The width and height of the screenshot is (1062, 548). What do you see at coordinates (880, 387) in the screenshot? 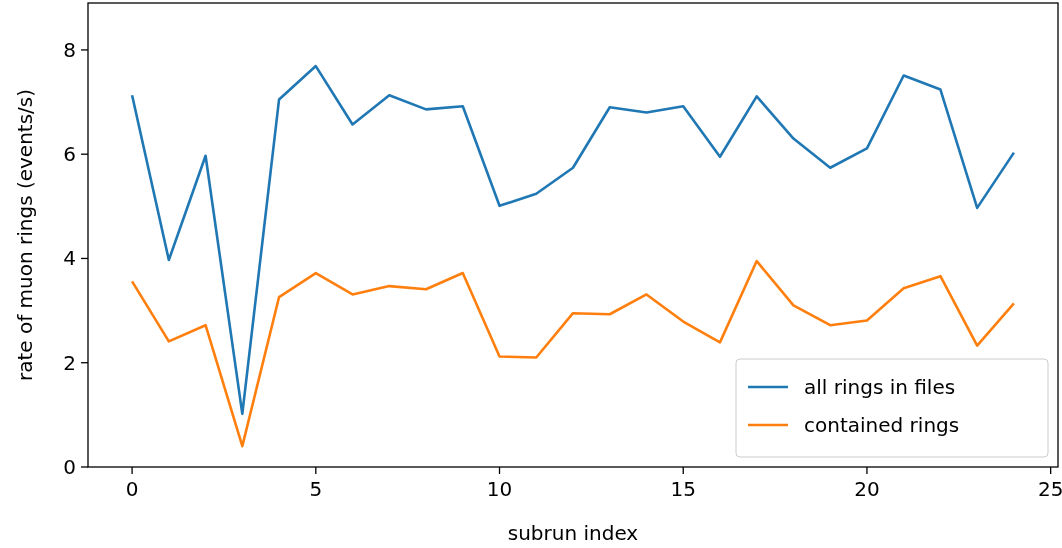
I see `legend-label: all rings in files` at bounding box center [880, 387].